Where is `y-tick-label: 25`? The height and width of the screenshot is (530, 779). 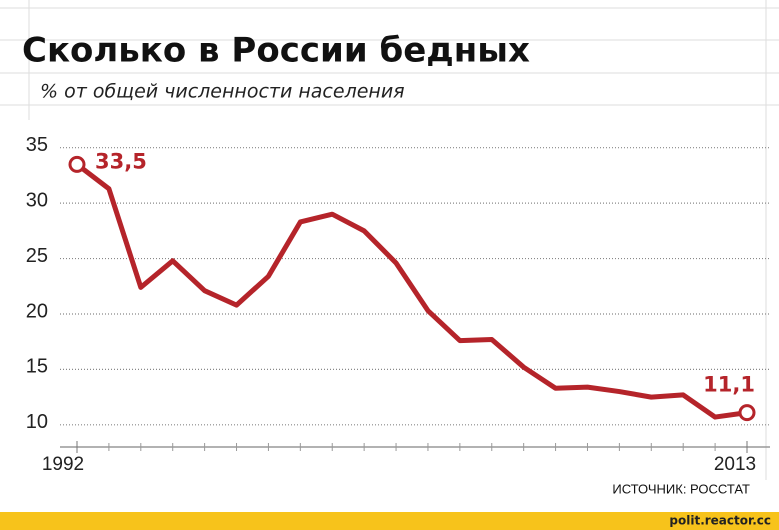 y-tick-label: 25 is located at coordinates (37, 256).